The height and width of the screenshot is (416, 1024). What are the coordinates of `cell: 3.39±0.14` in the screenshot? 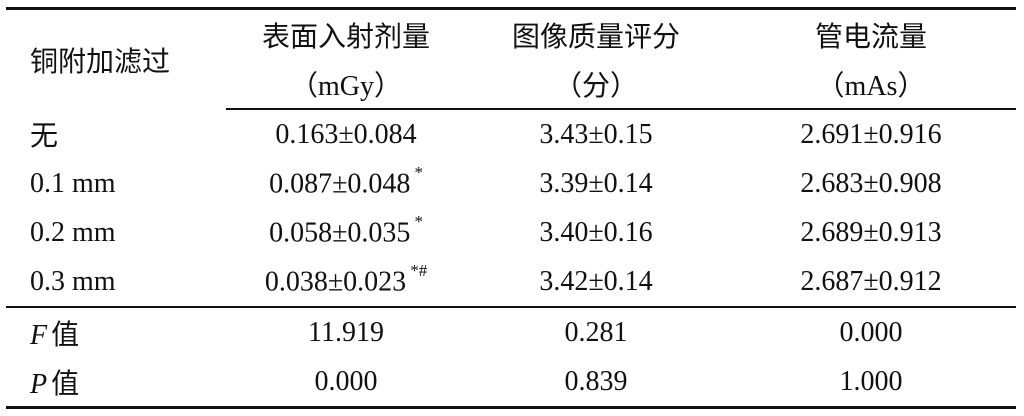 It's located at (596, 183).